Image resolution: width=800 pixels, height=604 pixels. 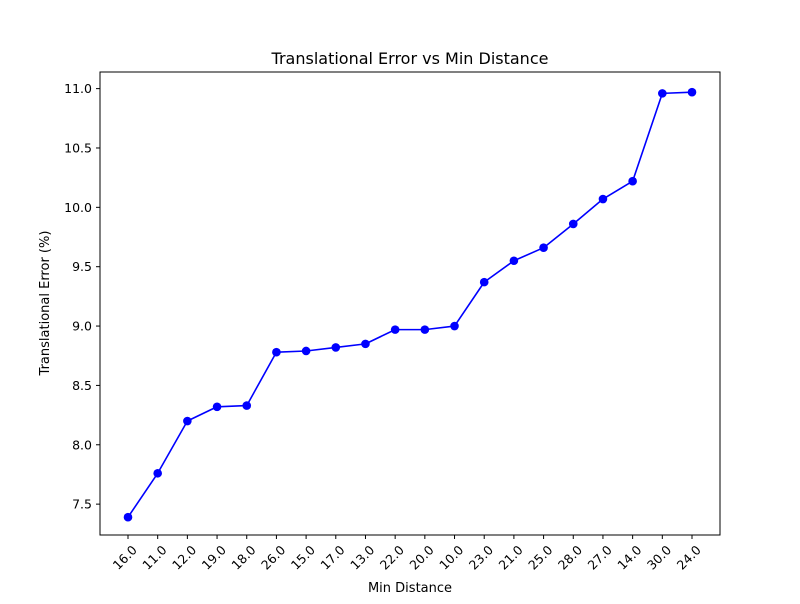 I want to click on x-tick-label: 22.0, so click(x=392, y=557).